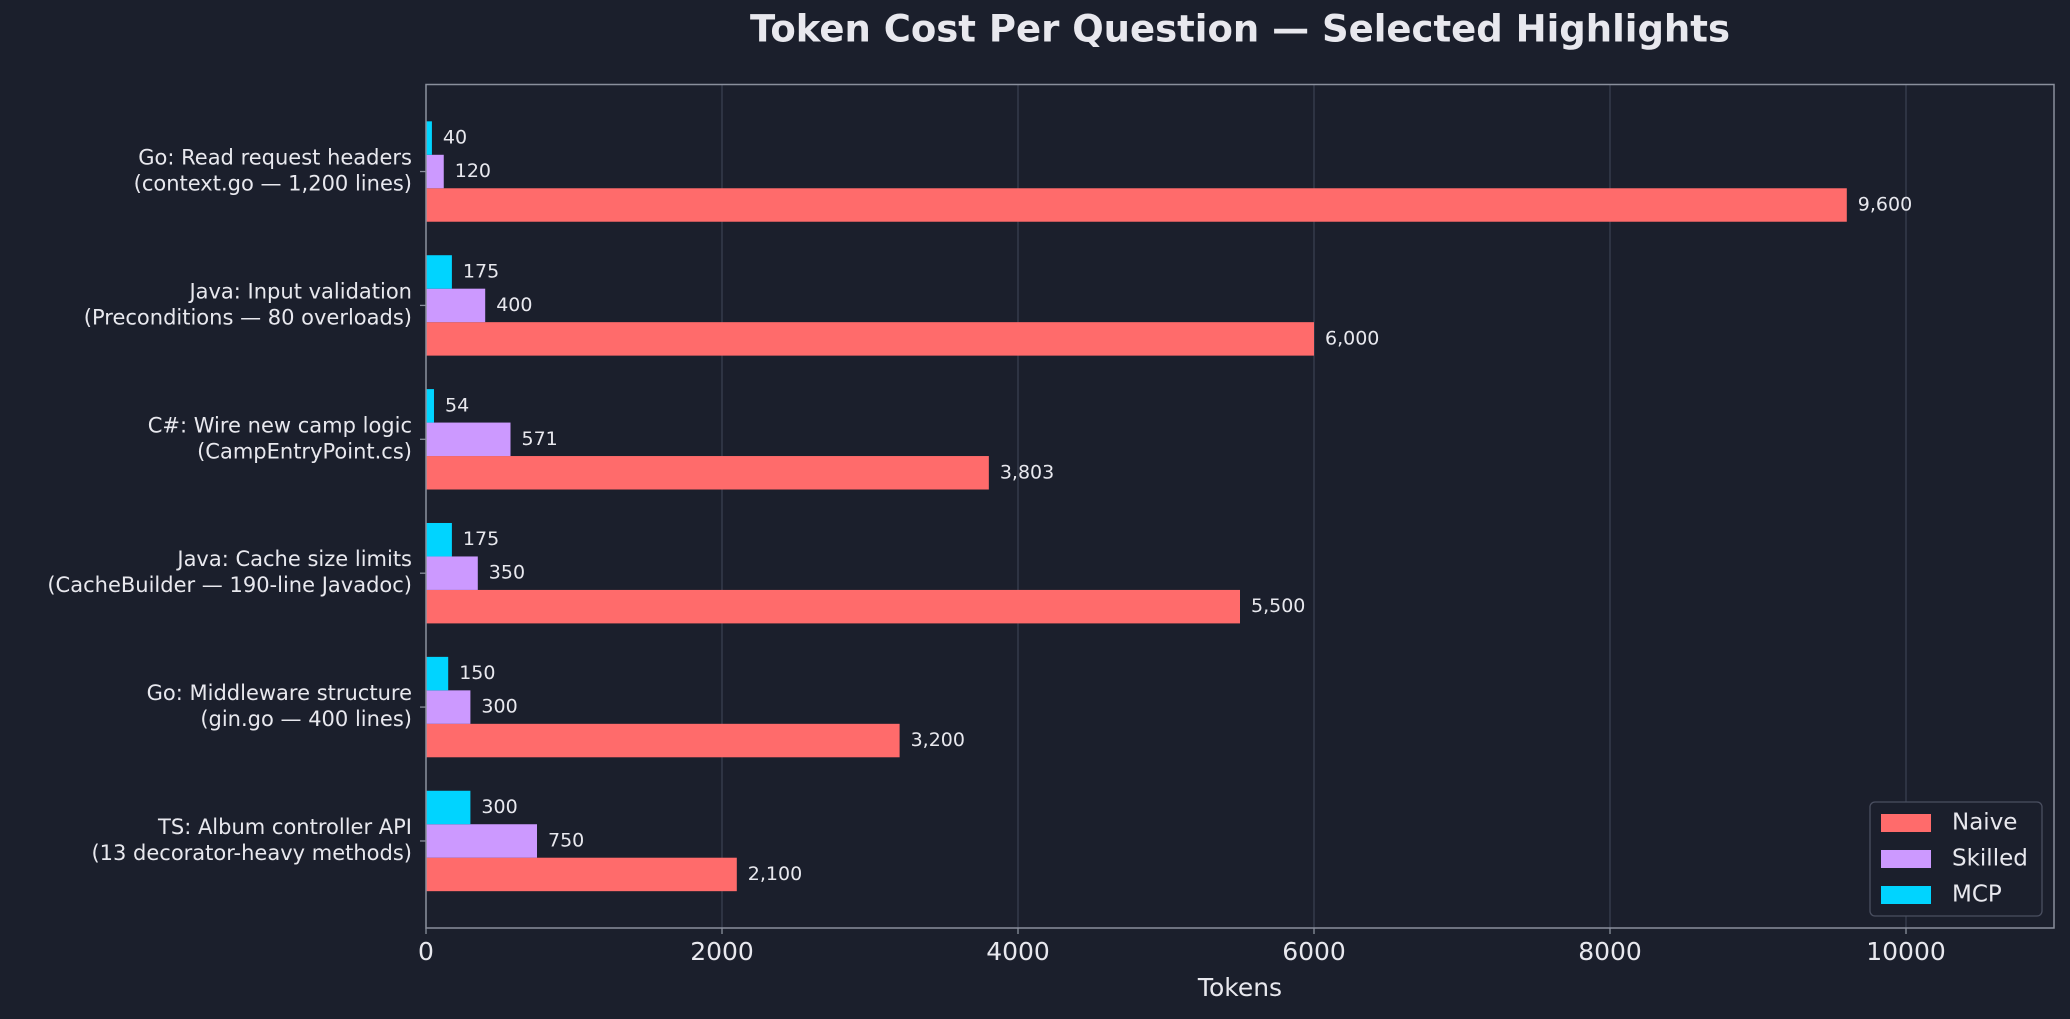 This screenshot has width=2070, height=1019. I want to click on value-label: 6,000, so click(1352, 338).